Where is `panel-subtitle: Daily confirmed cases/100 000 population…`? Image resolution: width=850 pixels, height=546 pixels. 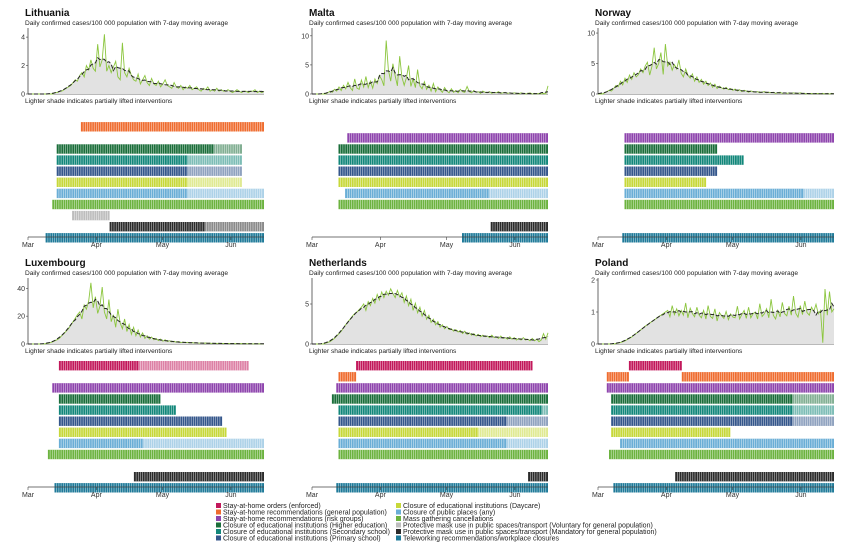
panel-subtitle: Daily confirmed cases/100 000 population… is located at coordinates (126, 273).